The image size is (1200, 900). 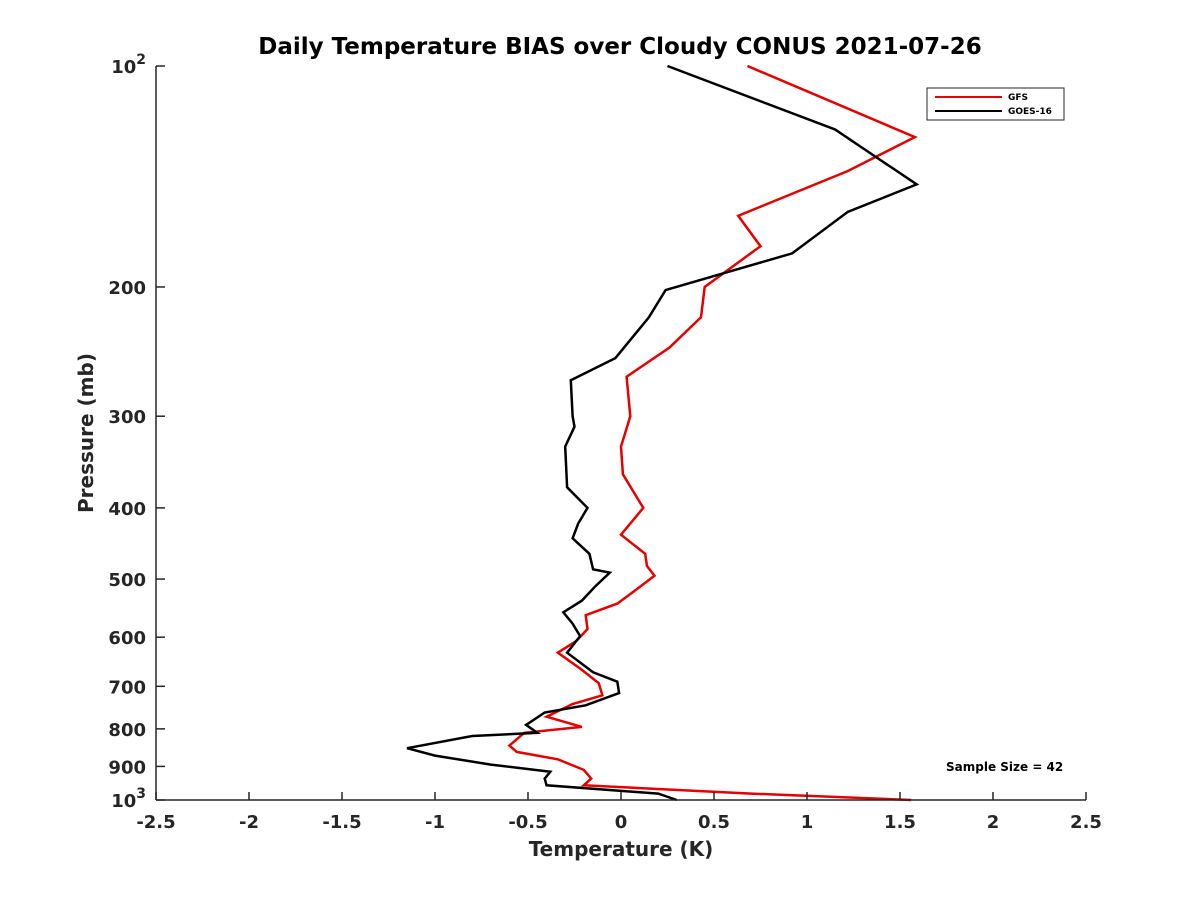 I want to click on sample-size-annotation: Sample Size = 42, so click(x=1004, y=767).